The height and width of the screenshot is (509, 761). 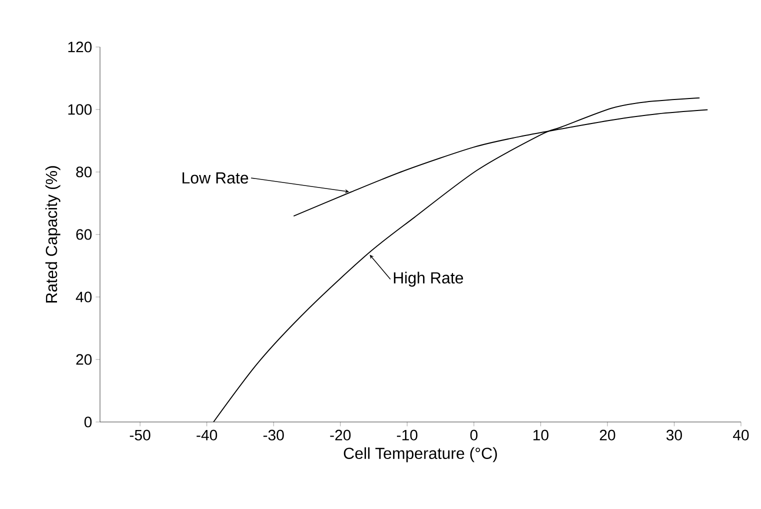 I want to click on x-axis-title: Cell Temperature (°C), so click(x=420, y=454).